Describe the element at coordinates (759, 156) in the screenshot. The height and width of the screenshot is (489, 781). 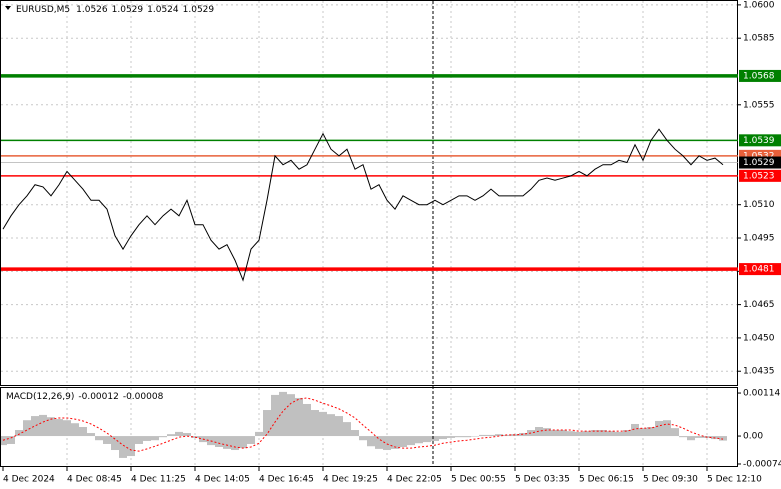
I see `level-label: 1.0532` at that location.